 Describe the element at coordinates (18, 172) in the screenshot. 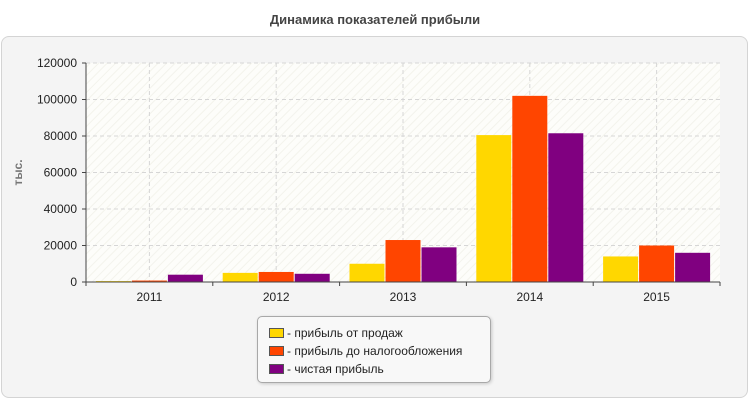

I see `y-axis-label: тыс.` at that location.